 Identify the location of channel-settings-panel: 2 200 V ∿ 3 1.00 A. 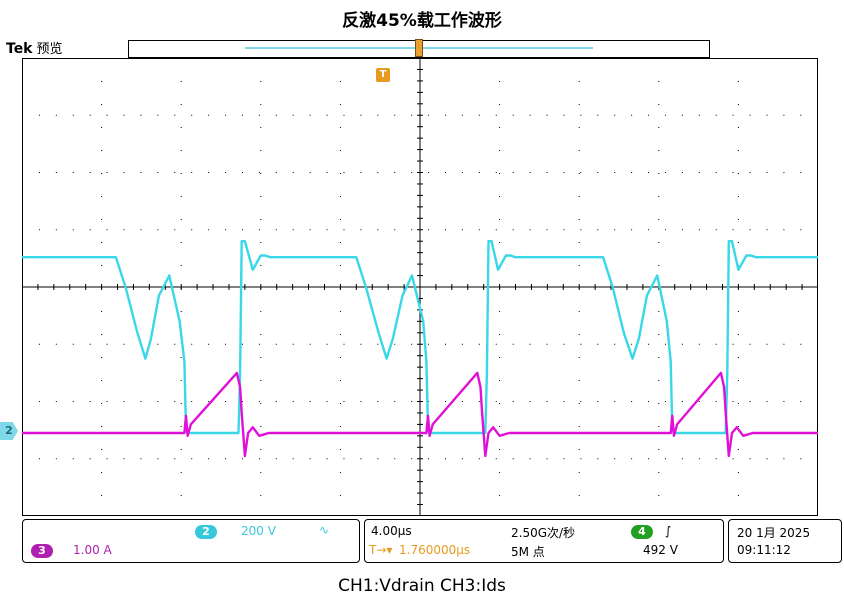
(191, 541).